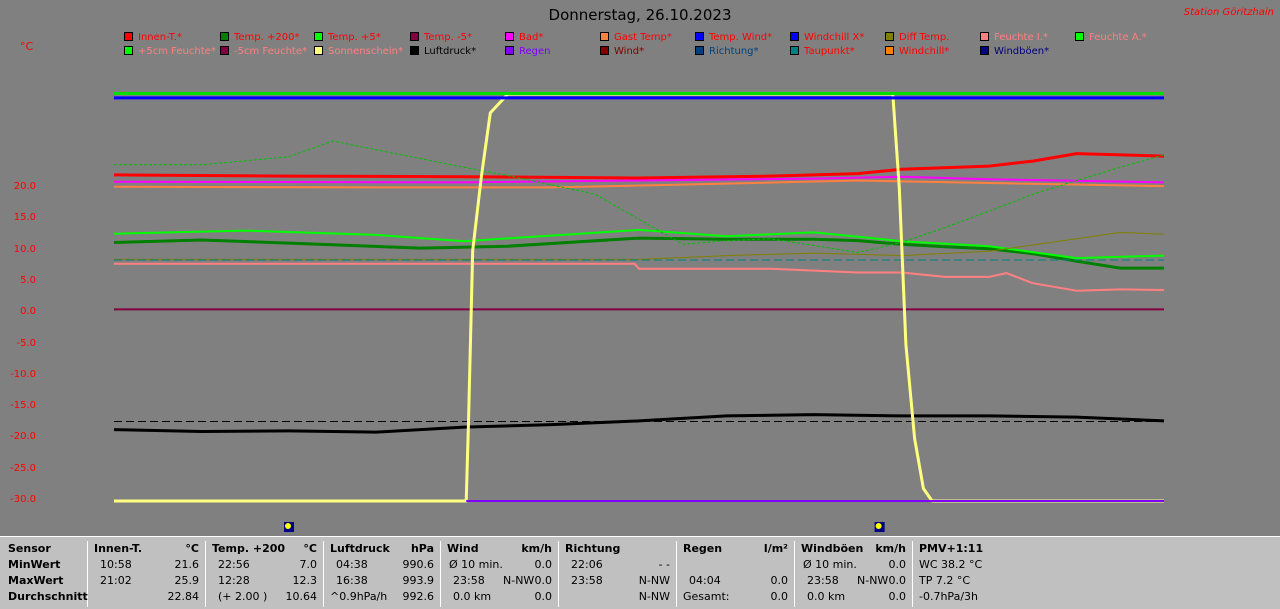 This screenshot has width=1280, height=609. I want to click on stats-richtung-time: 23:58, so click(587, 580).